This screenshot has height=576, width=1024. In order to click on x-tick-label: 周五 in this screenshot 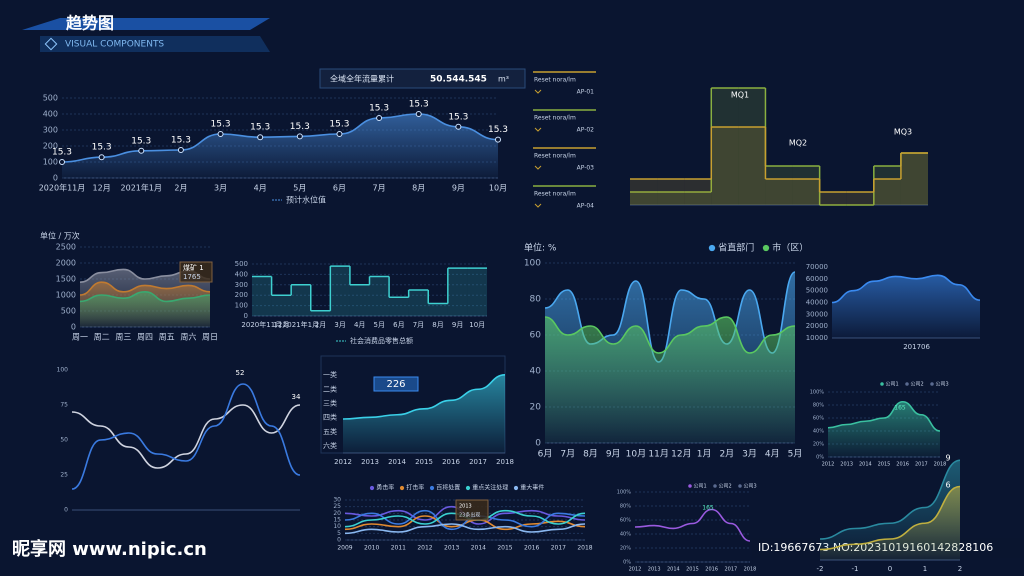, I will do `click(167, 337)`.